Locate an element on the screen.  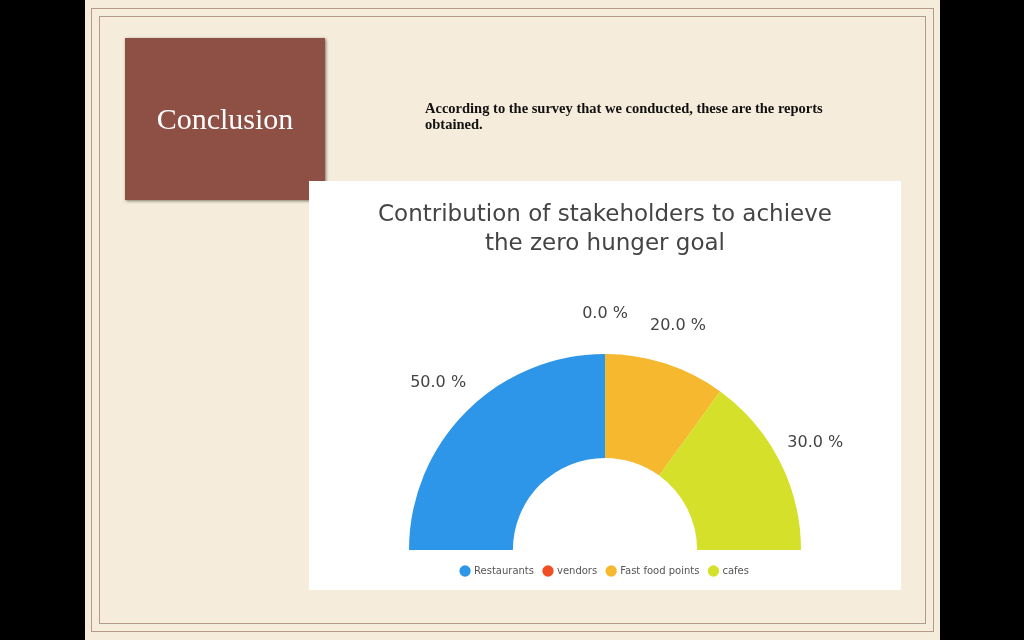
legend-label: Fast food points is located at coordinates (660, 570).